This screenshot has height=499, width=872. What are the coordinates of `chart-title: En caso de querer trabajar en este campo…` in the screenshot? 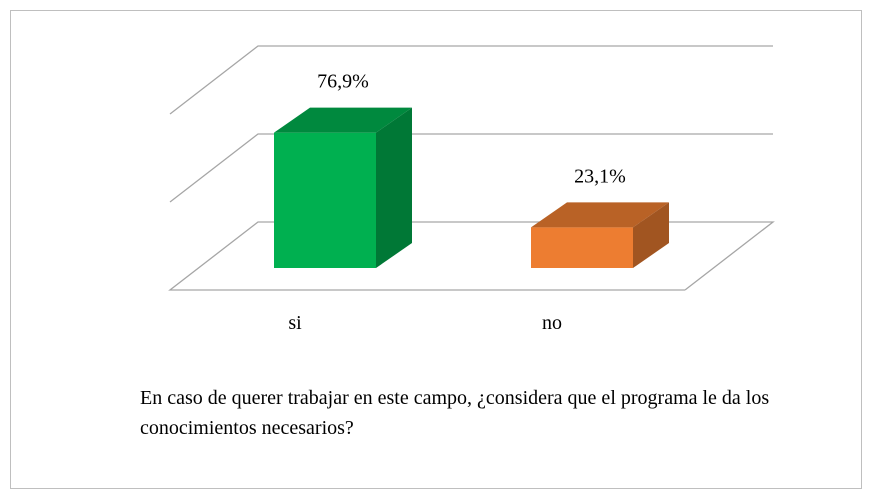 It's located at (455, 413).